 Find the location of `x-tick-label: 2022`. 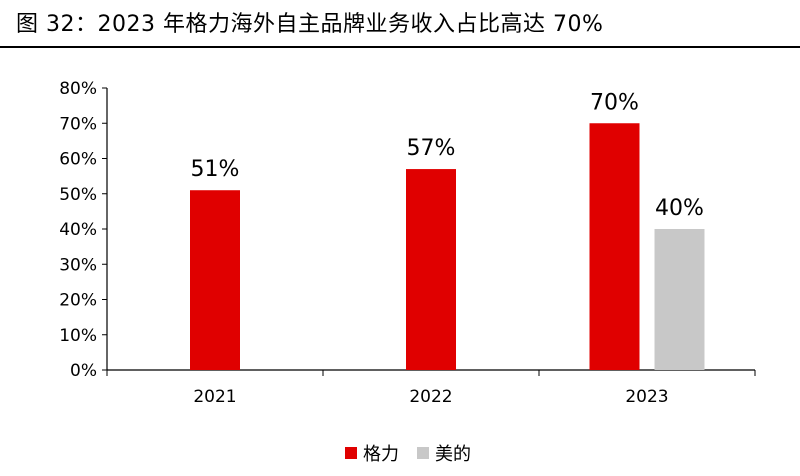

x-tick-label: 2022 is located at coordinates (430, 397).